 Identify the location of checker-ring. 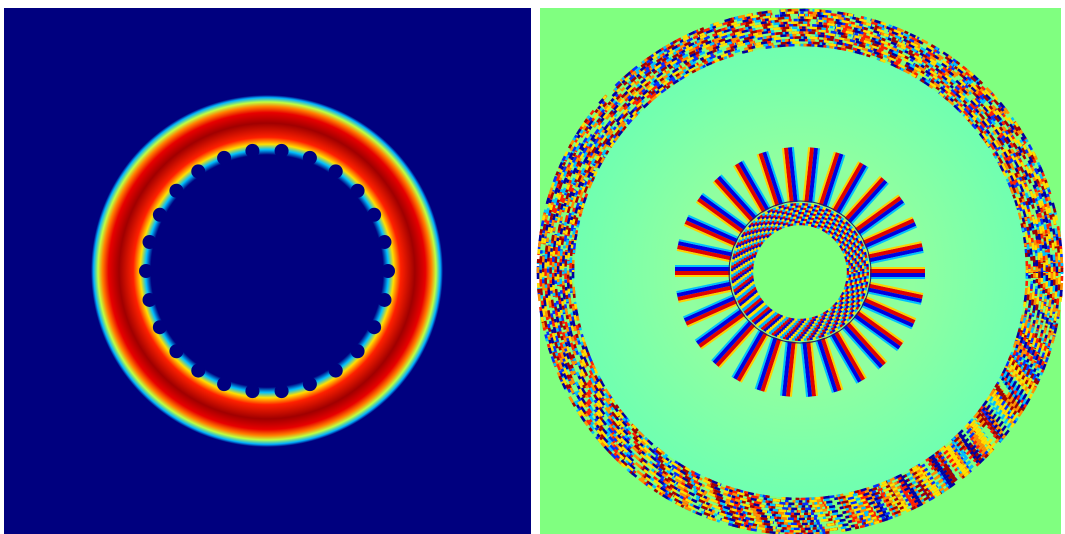
(800, 272).